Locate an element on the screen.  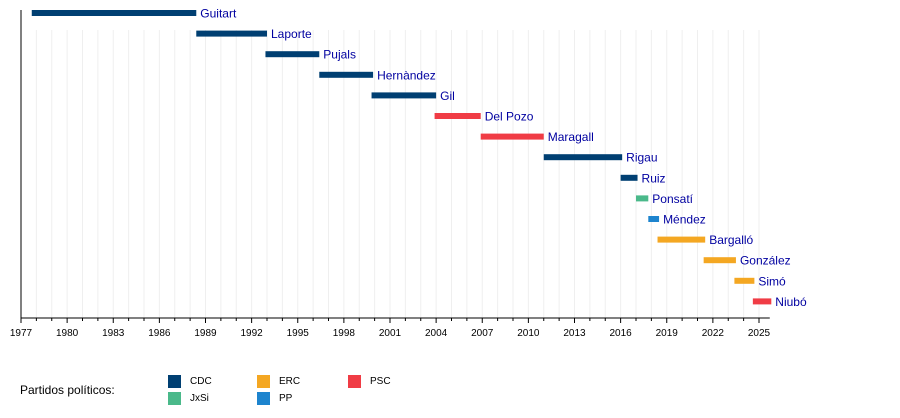
legend-swatch-jxsi is located at coordinates (174, 398).